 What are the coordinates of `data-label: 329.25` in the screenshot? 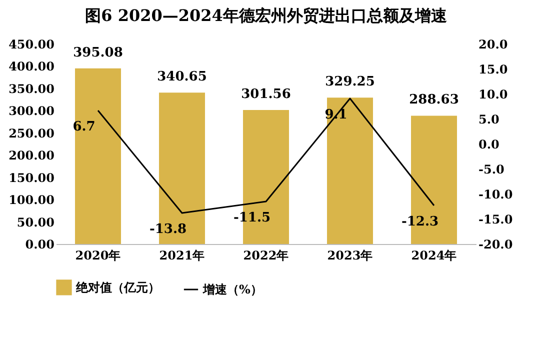 It's located at (350, 82).